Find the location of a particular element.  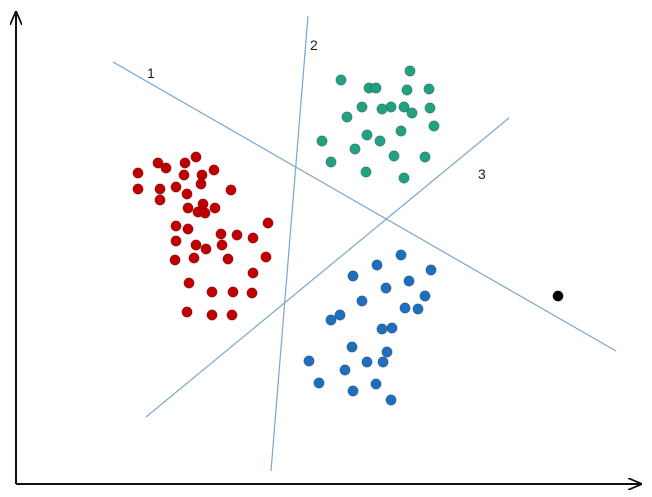

line-label-1: 1 is located at coordinates (151, 73).